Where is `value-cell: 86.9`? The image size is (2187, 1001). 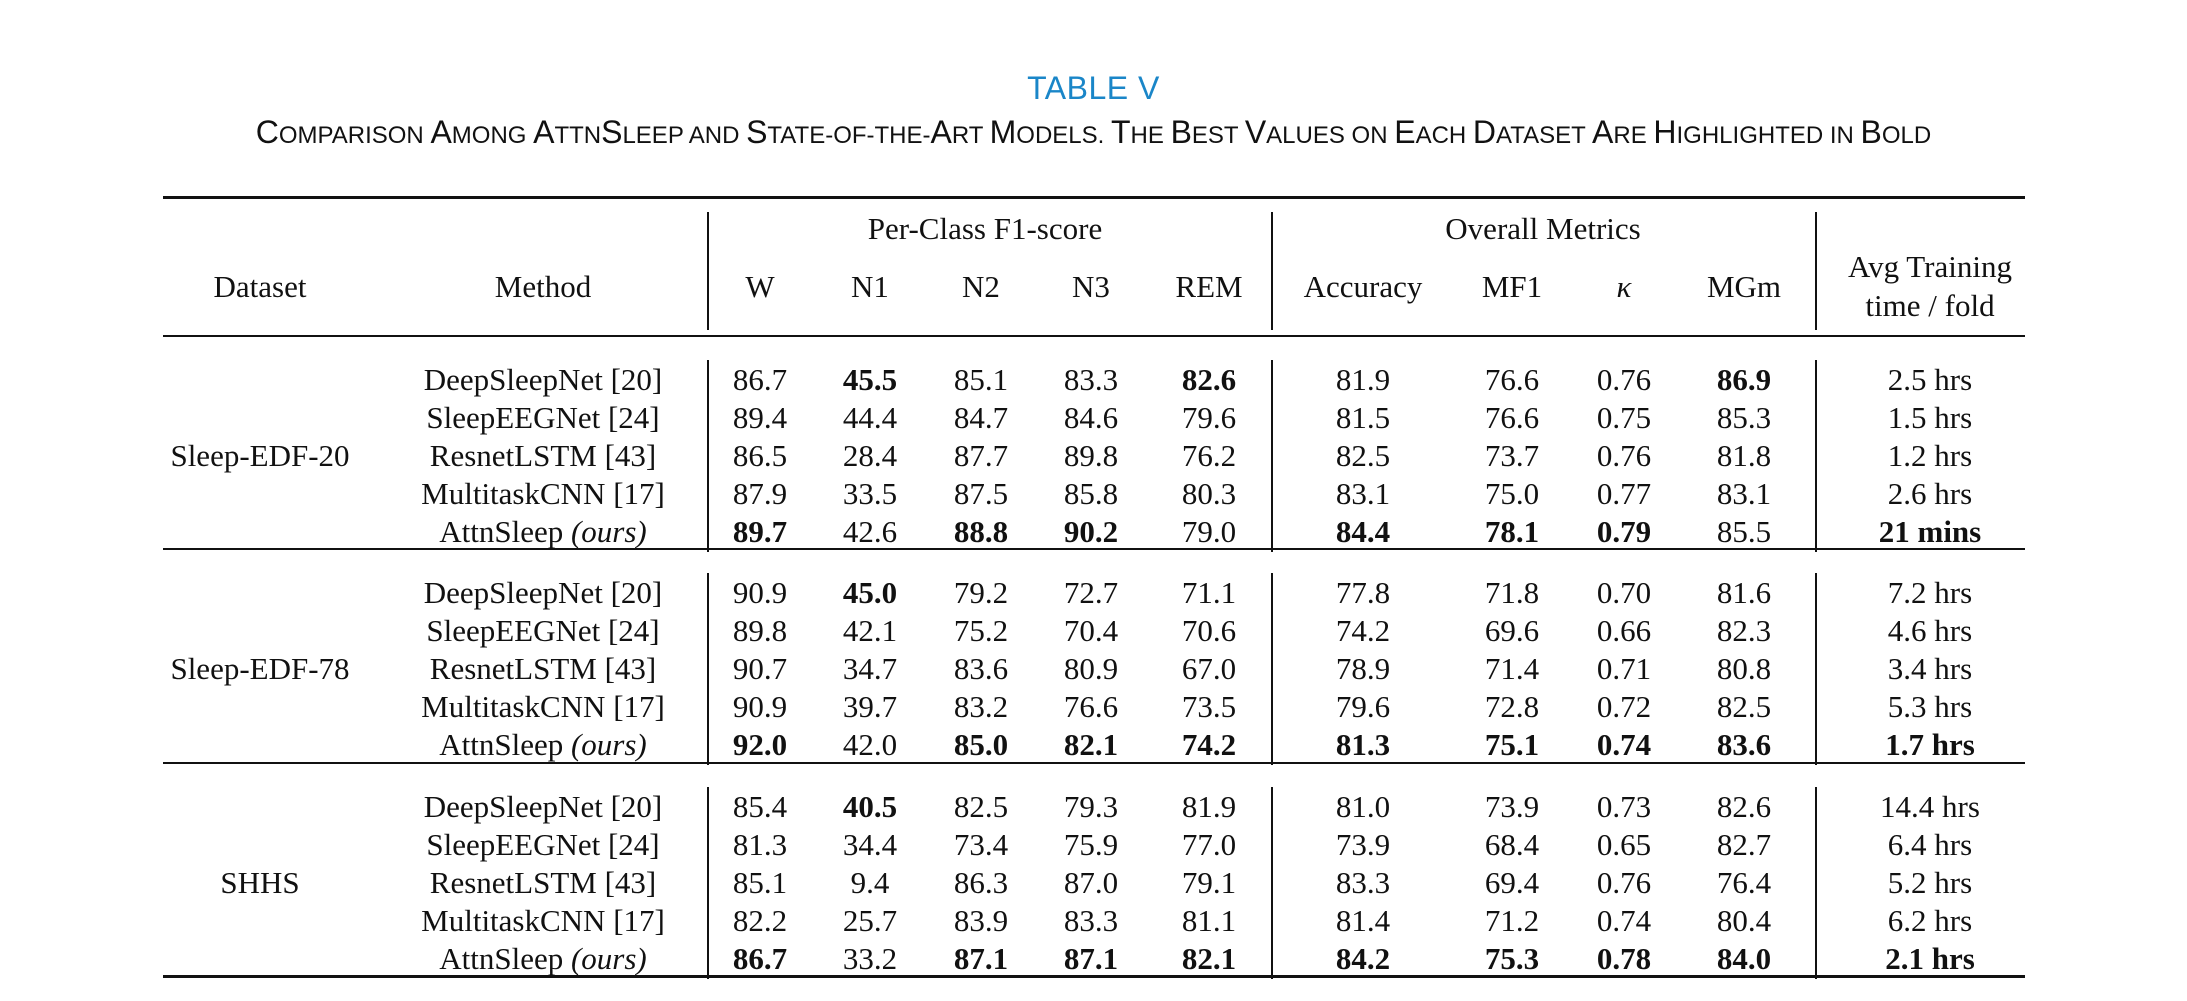
value-cell: 86.9 is located at coordinates (1744, 379).